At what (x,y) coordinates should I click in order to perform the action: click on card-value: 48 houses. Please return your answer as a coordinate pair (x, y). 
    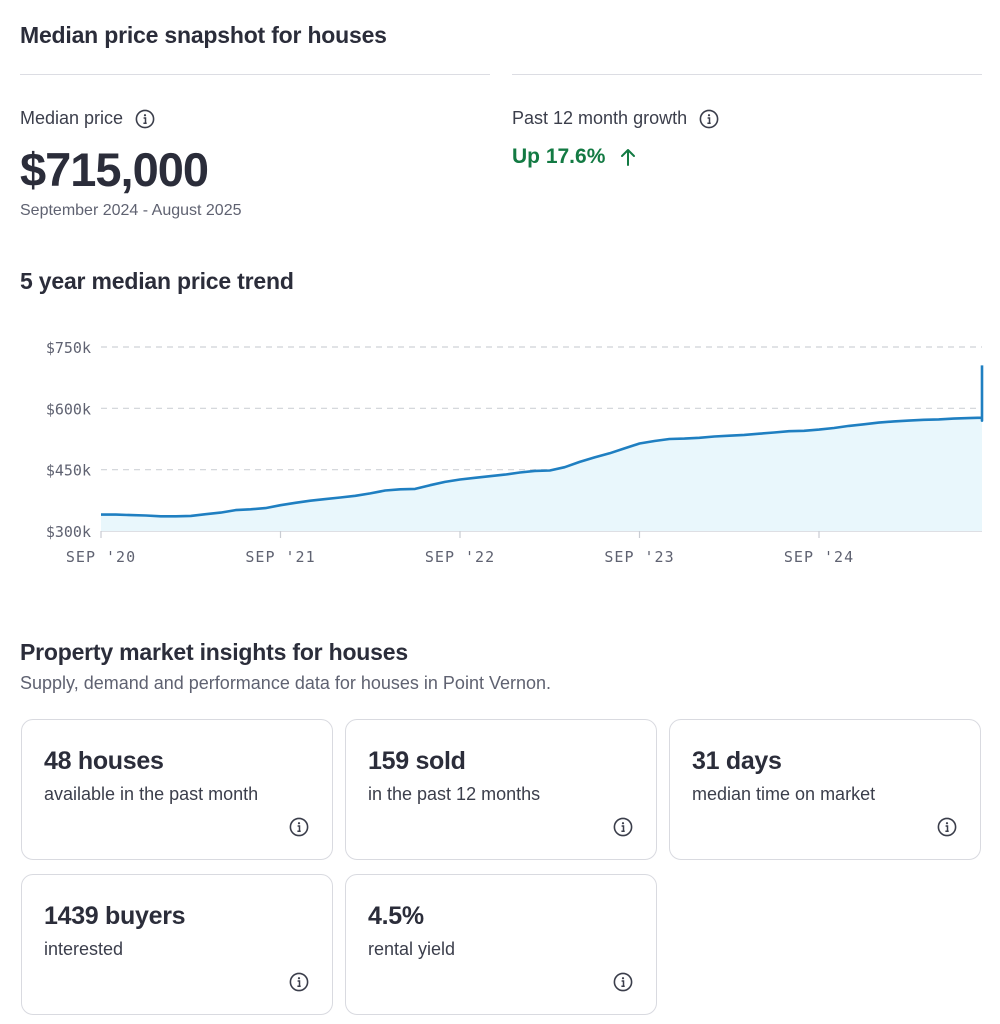
    Looking at the image, I should click on (104, 761).